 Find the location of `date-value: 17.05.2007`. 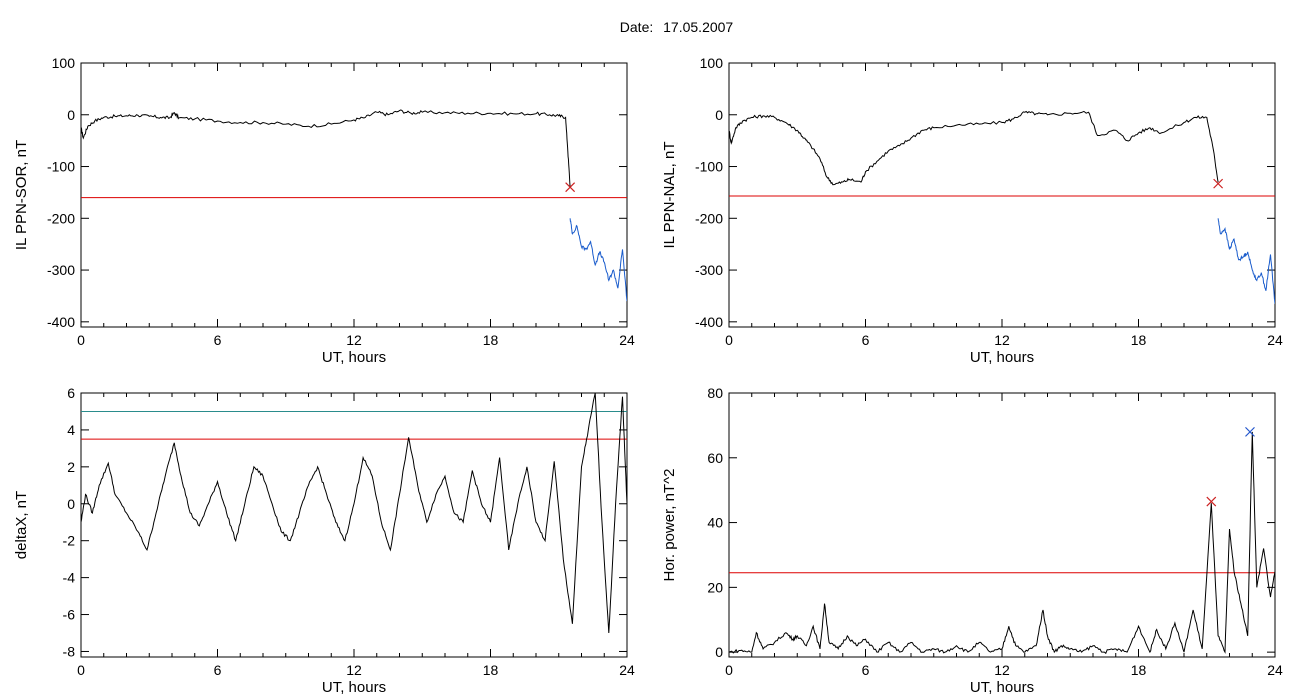

date-value: 17.05.2007 is located at coordinates (698, 27).